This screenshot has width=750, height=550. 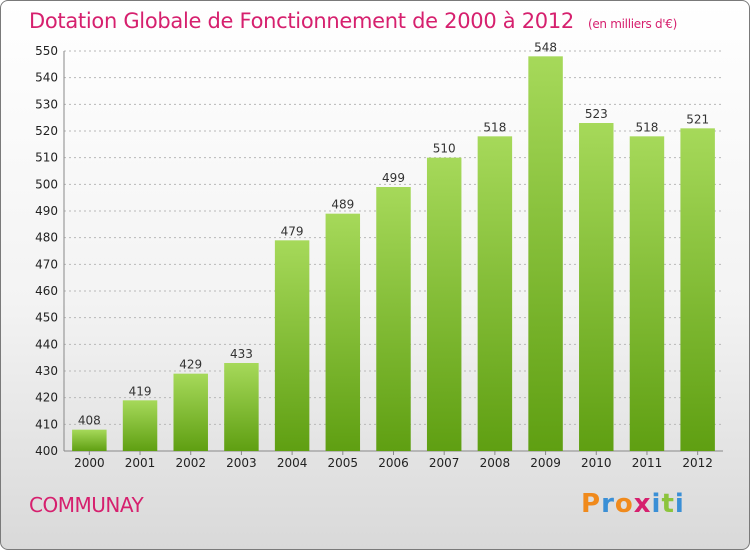 I want to click on data-label: 489, so click(x=342, y=205).